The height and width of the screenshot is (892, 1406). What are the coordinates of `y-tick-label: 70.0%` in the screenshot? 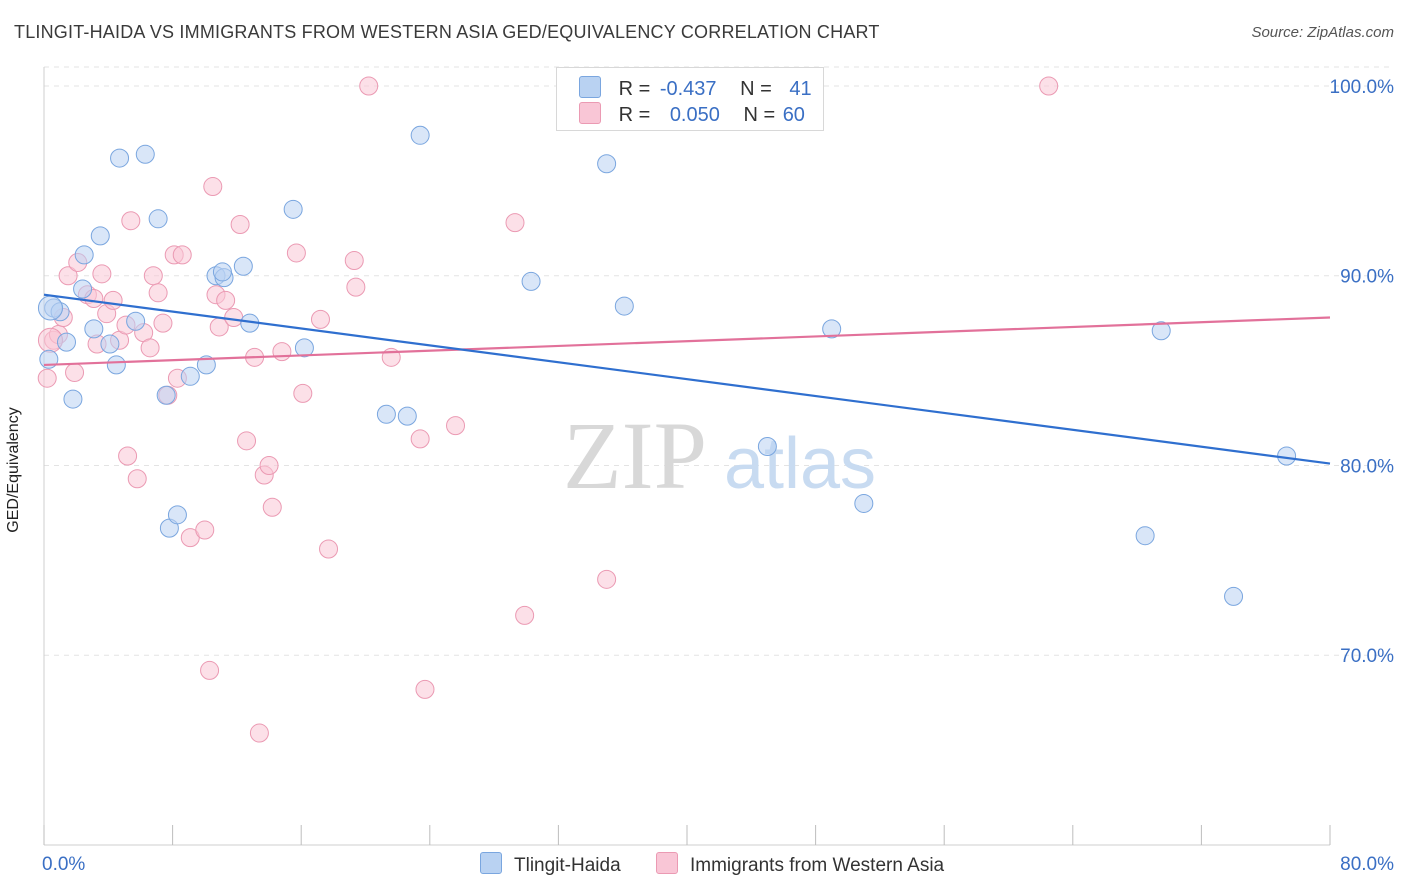 It's located at (1367, 656).